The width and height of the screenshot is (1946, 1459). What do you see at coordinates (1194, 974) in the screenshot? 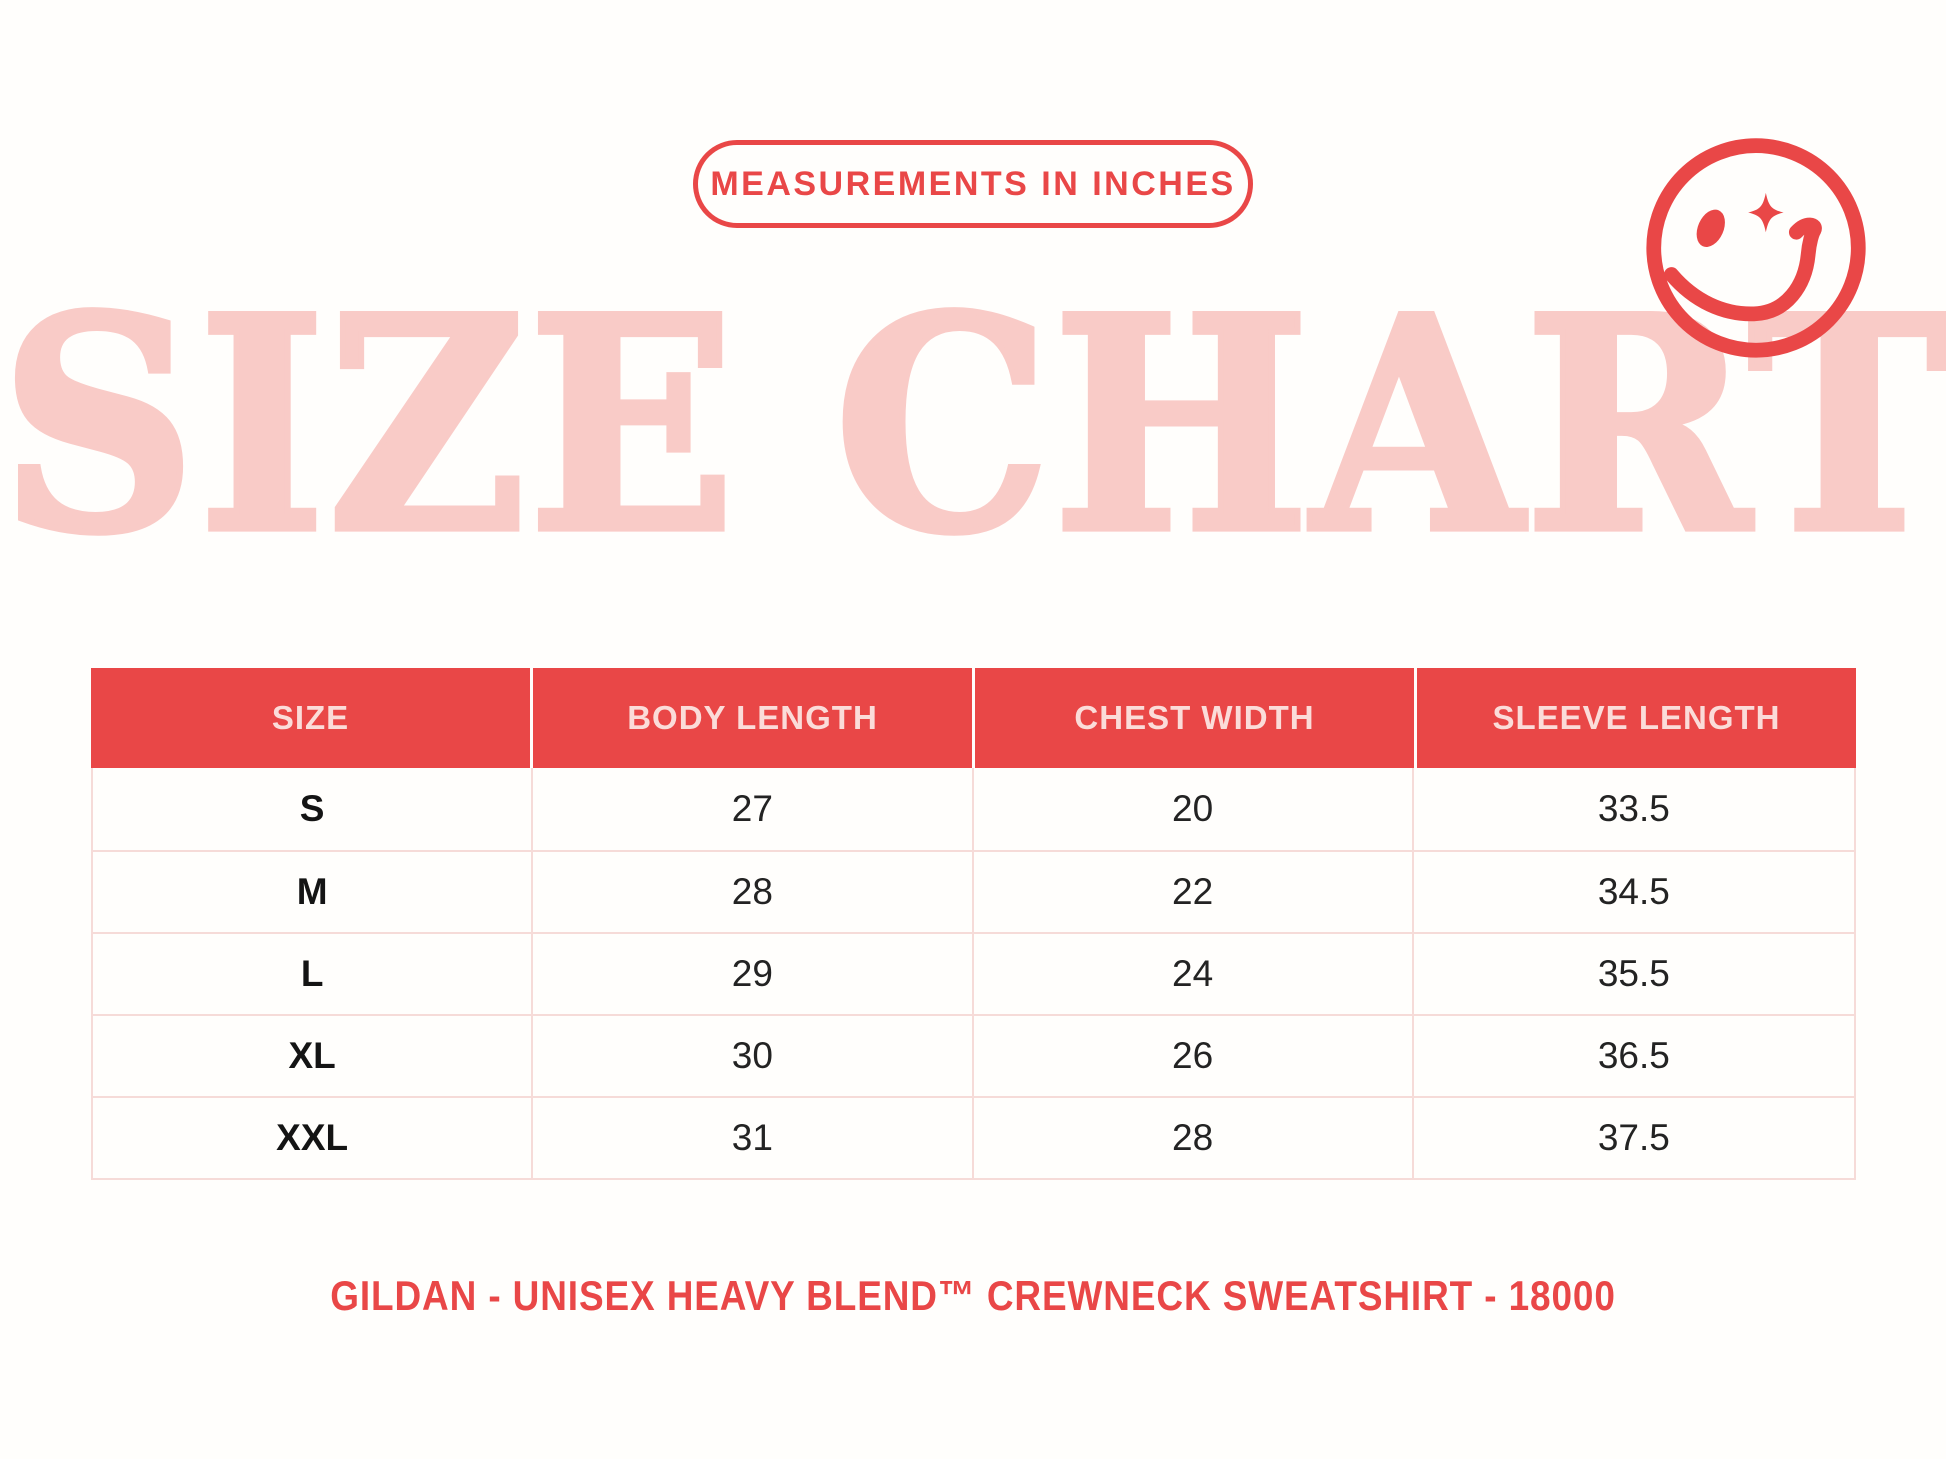
I see `chest-width-cell: 24` at bounding box center [1194, 974].